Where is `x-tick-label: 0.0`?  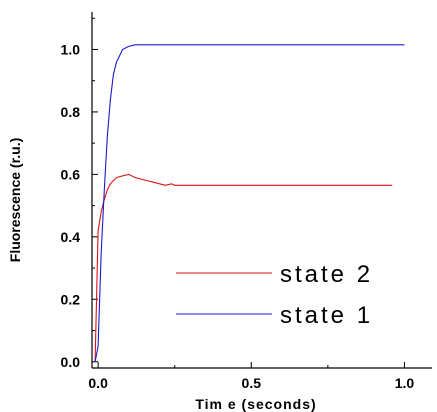
x-tick-label: 0.0 is located at coordinates (98, 383).